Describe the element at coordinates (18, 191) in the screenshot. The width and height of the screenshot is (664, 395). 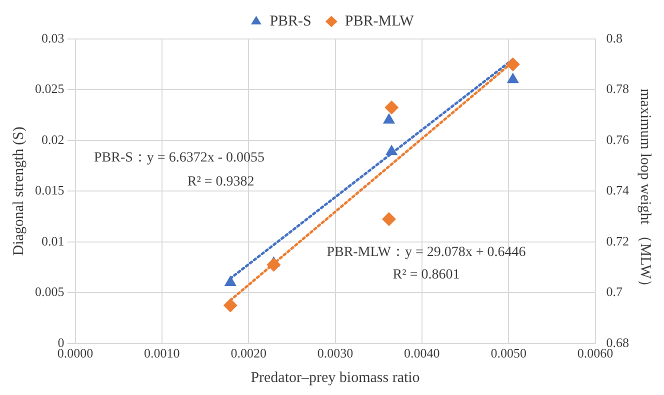
I see `y-axis-title: Diagonal strength (S)` at that location.